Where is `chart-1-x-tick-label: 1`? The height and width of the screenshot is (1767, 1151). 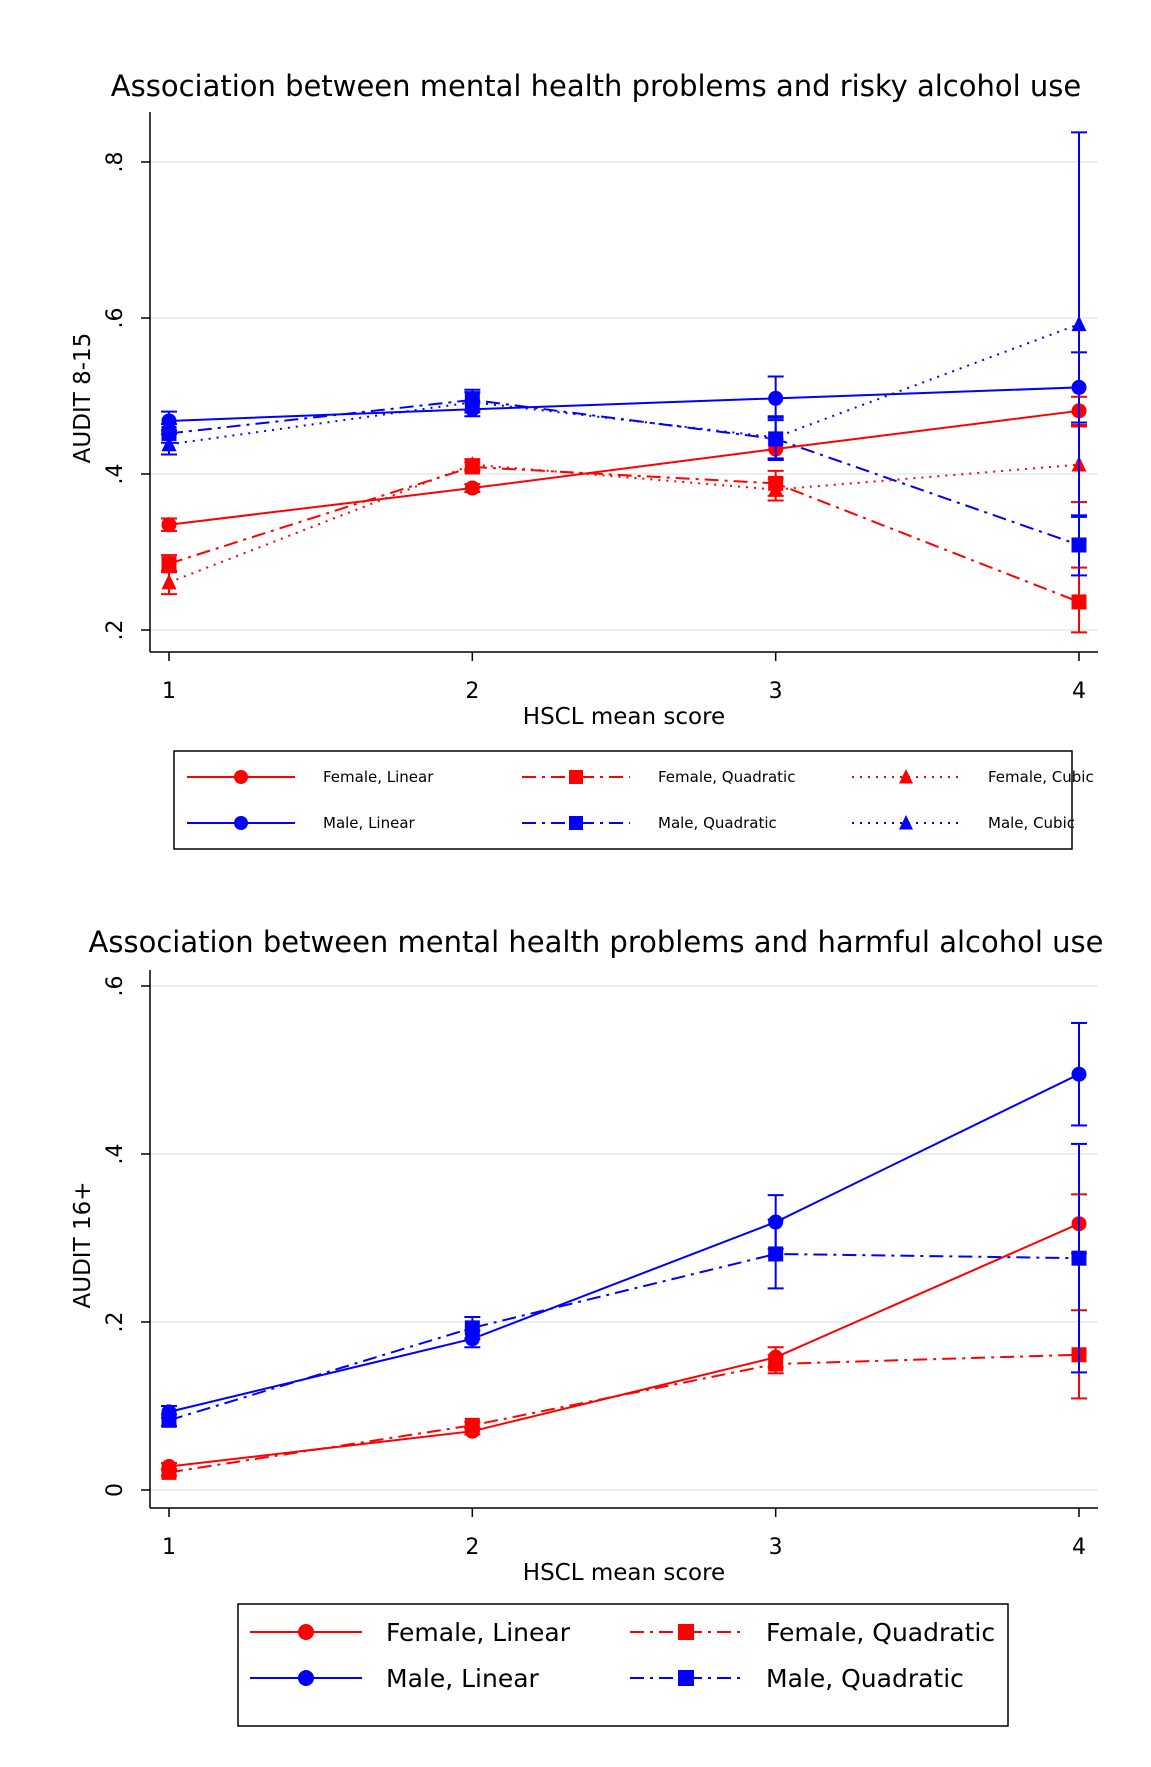 chart-1-x-tick-label: 1 is located at coordinates (169, 691).